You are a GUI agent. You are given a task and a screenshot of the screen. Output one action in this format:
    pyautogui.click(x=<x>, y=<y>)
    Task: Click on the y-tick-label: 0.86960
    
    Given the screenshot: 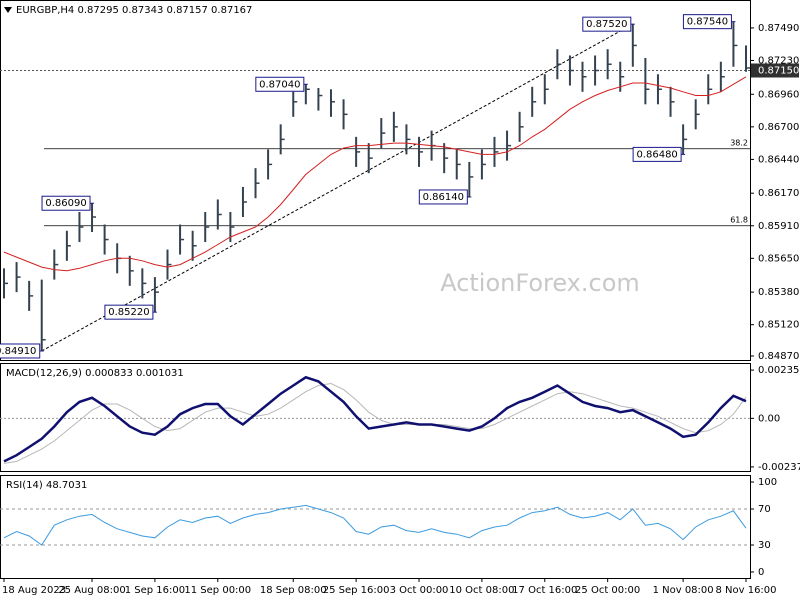 What is the action you would take?
    pyautogui.click(x=778, y=94)
    